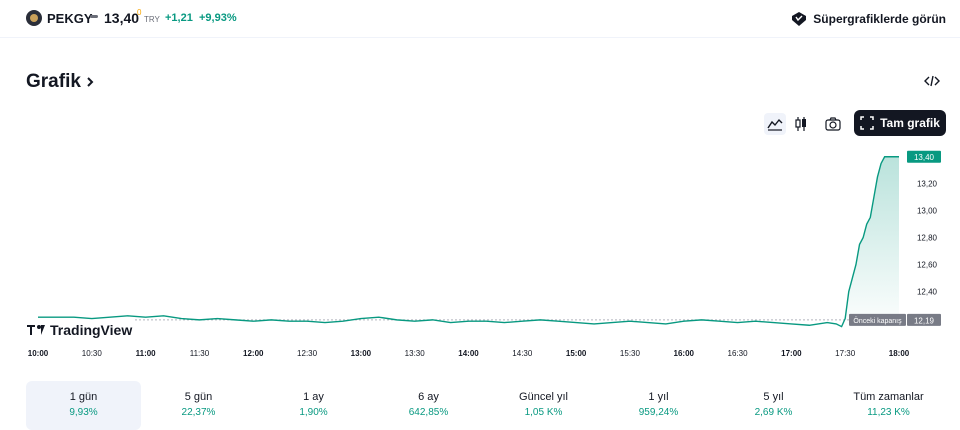  I want to click on period-tab: 1 gün 9,93%, so click(83, 405).